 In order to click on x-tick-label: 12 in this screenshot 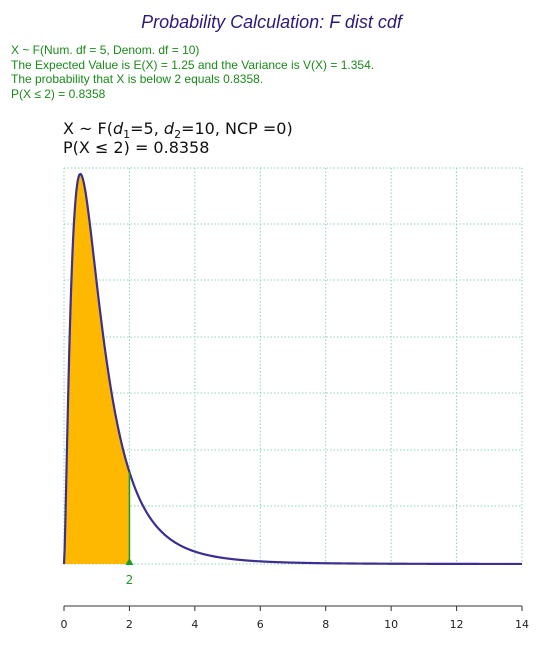, I will do `click(457, 624)`.